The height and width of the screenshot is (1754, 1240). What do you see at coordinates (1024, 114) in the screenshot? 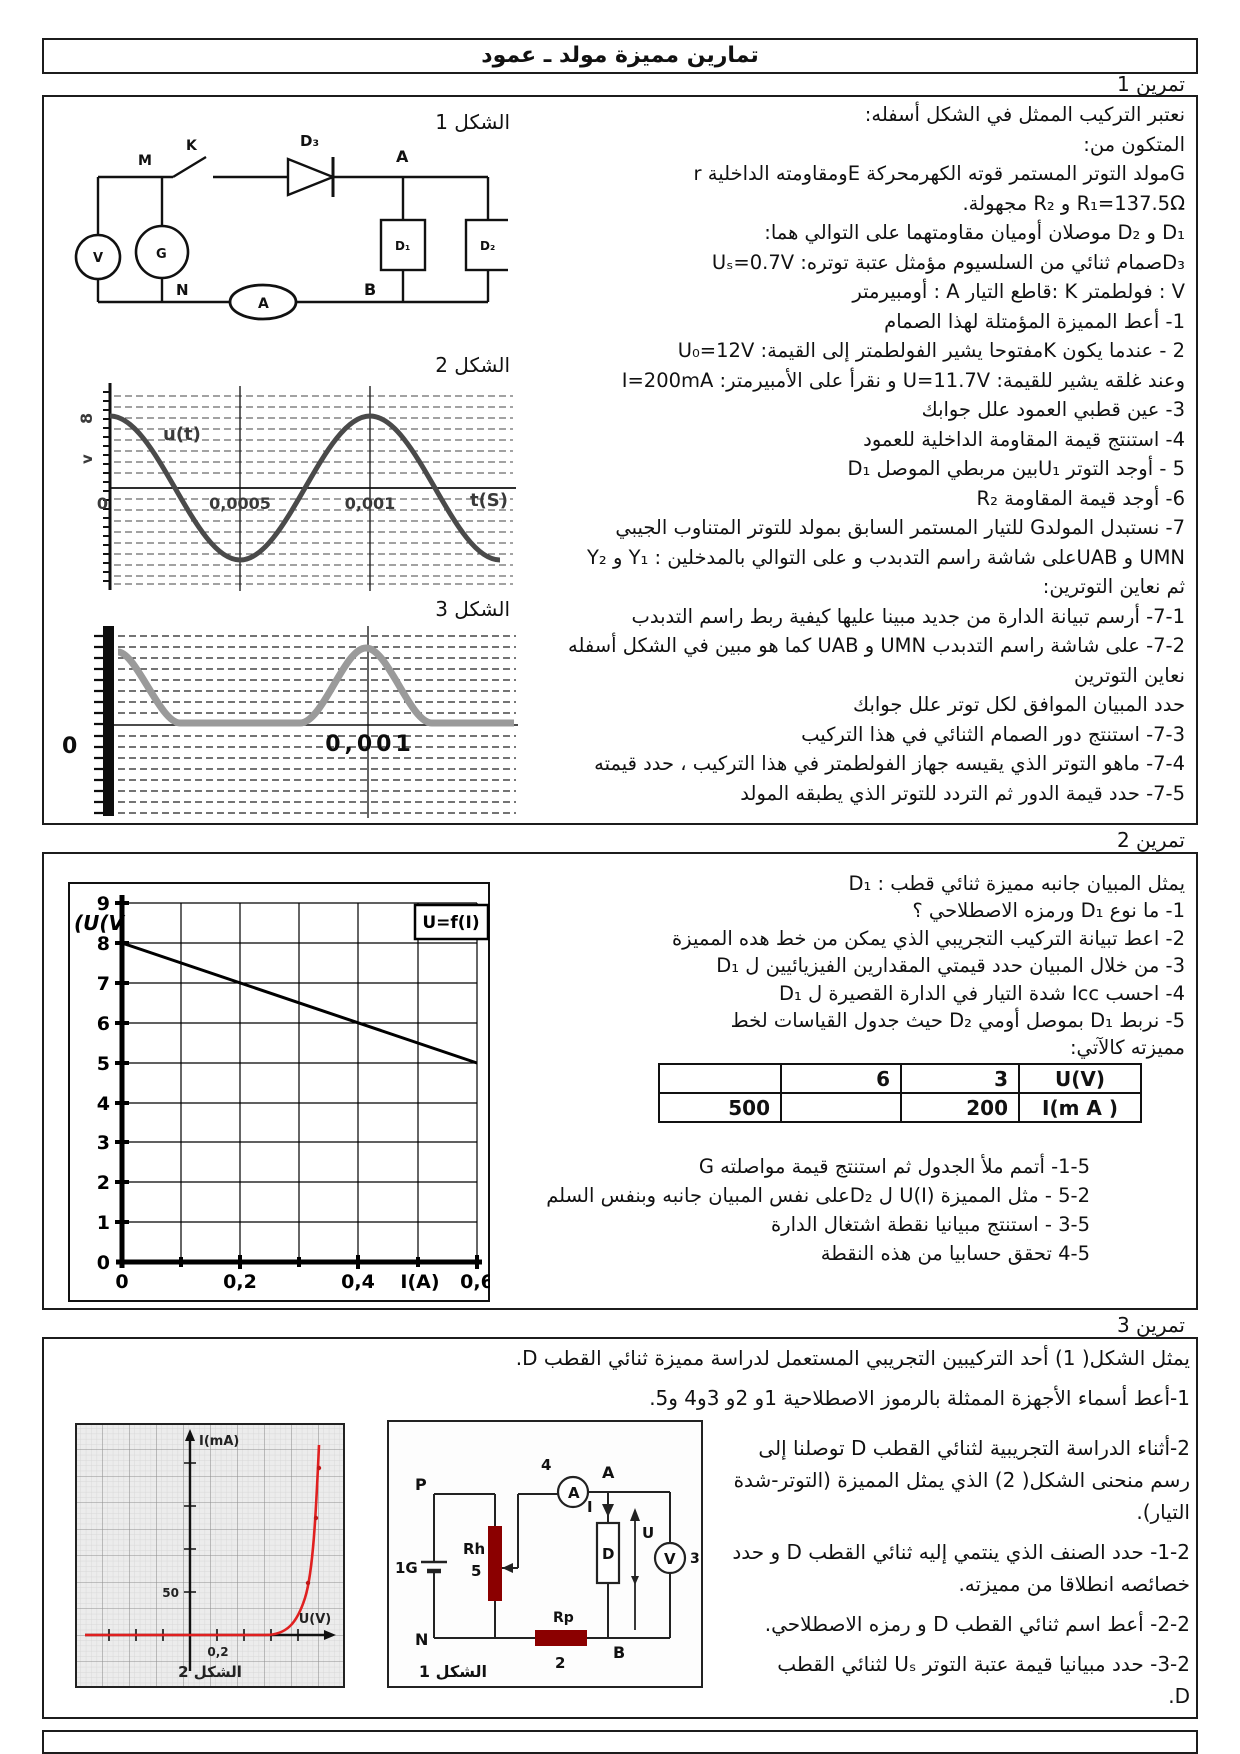
I see `text-line: نعتبر التركيب الممثل في الشكل أسفله:` at bounding box center [1024, 114].